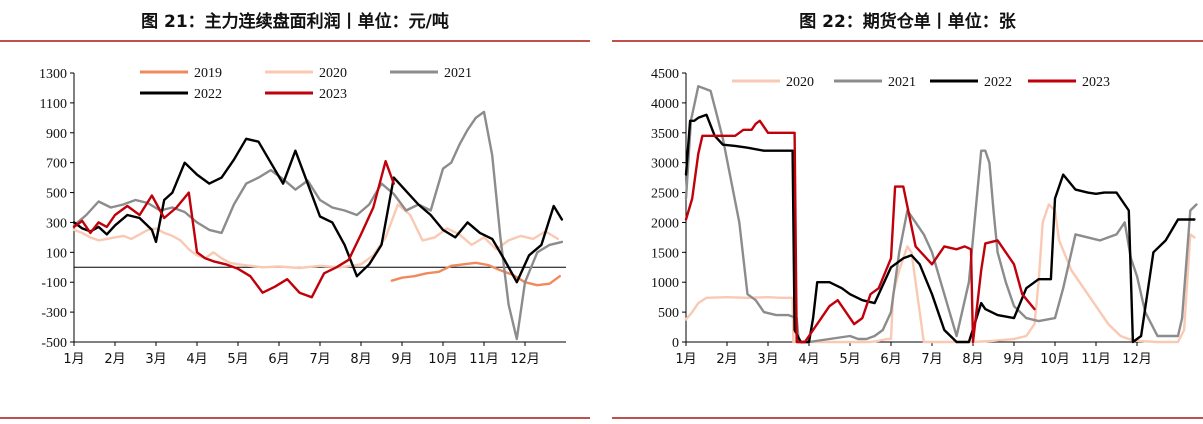 The height and width of the screenshot is (424, 1203). Describe the element at coordinates (54, 343) in the screenshot. I see `y-tick-label: -500` at that location.